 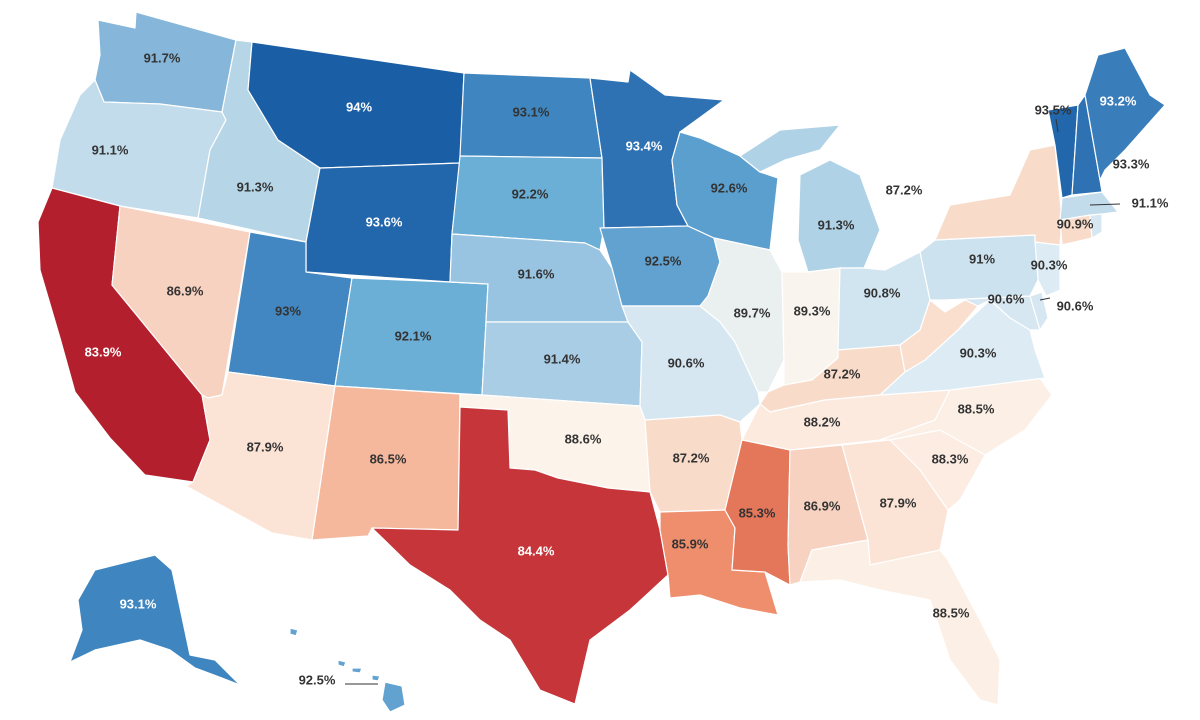 I want to click on label-new-jersey: 90.3%, so click(x=1049, y=264).